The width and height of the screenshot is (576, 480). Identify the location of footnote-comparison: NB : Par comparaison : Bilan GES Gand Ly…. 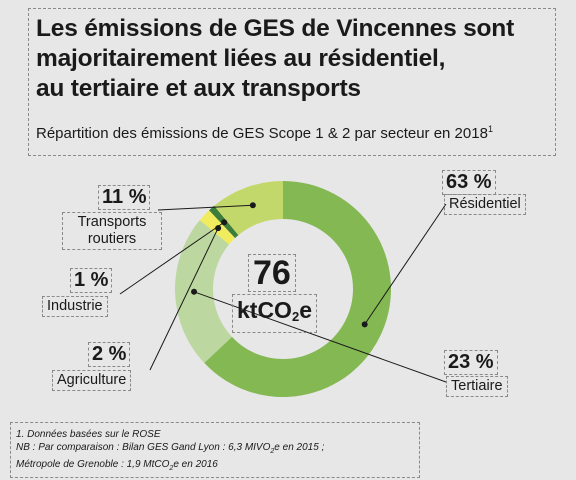
(170, 448).